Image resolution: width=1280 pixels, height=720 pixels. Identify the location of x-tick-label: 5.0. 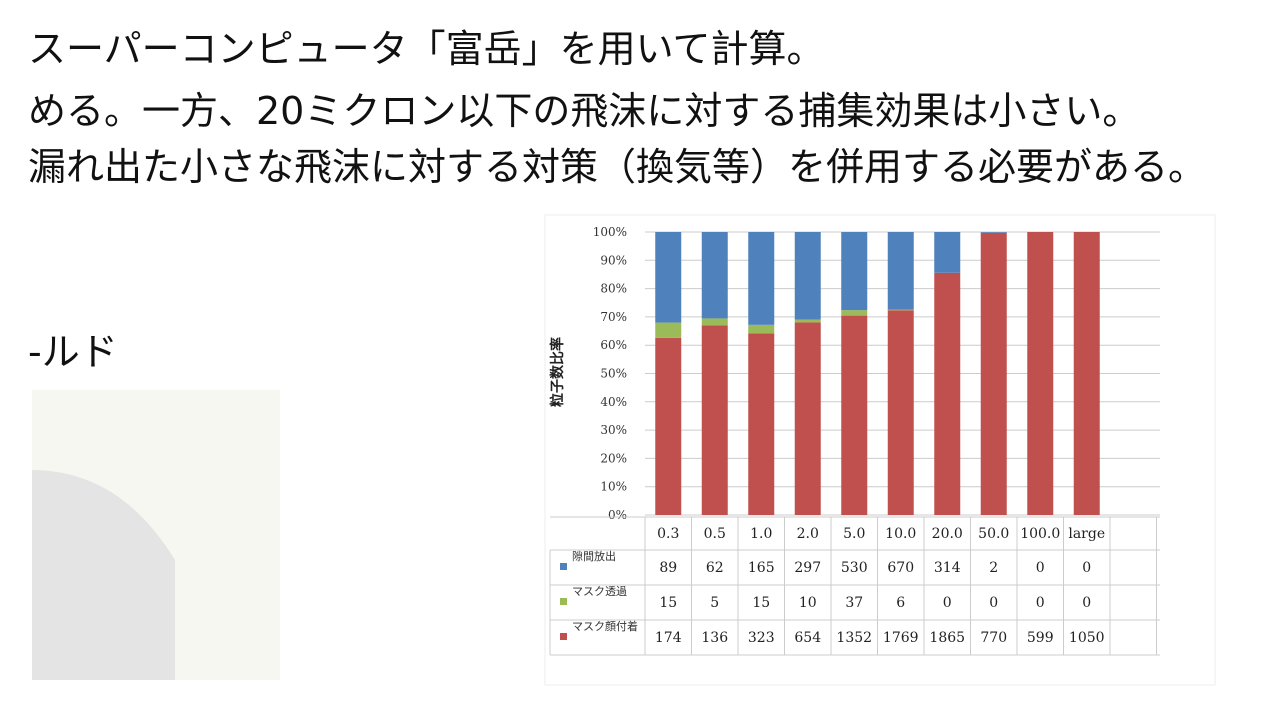
(854, 534).